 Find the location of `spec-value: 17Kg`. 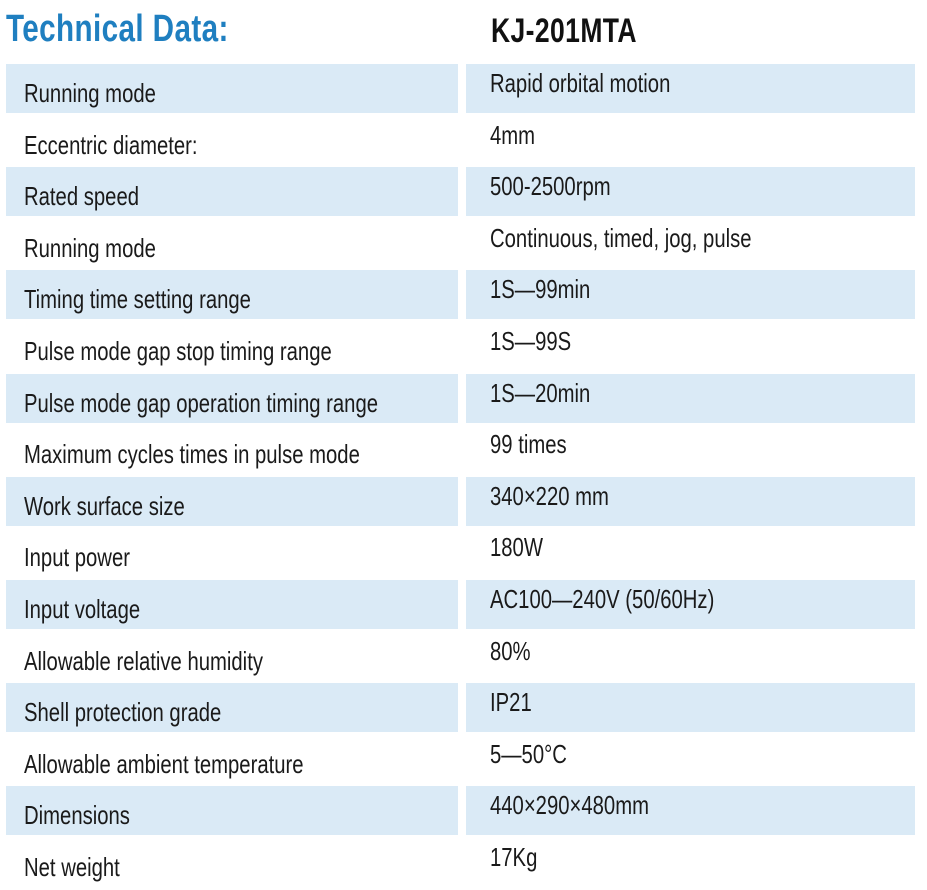

spec-value: 17Kg is located at coordinates (514, 856).